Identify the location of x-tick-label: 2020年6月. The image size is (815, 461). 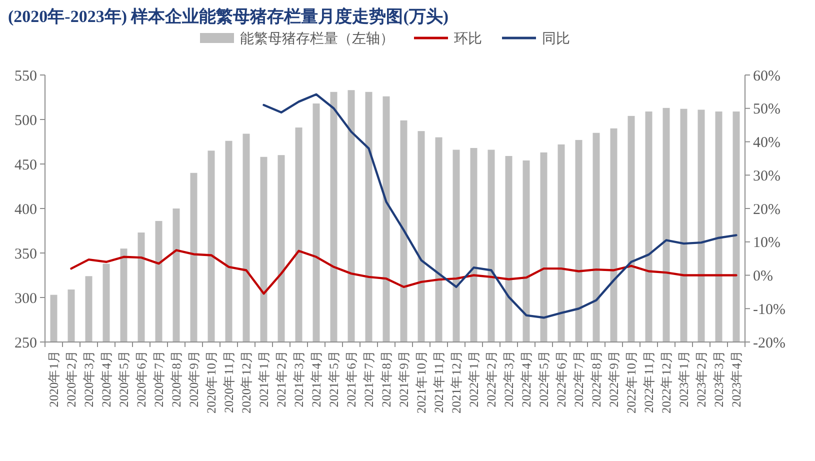
(141, 379).